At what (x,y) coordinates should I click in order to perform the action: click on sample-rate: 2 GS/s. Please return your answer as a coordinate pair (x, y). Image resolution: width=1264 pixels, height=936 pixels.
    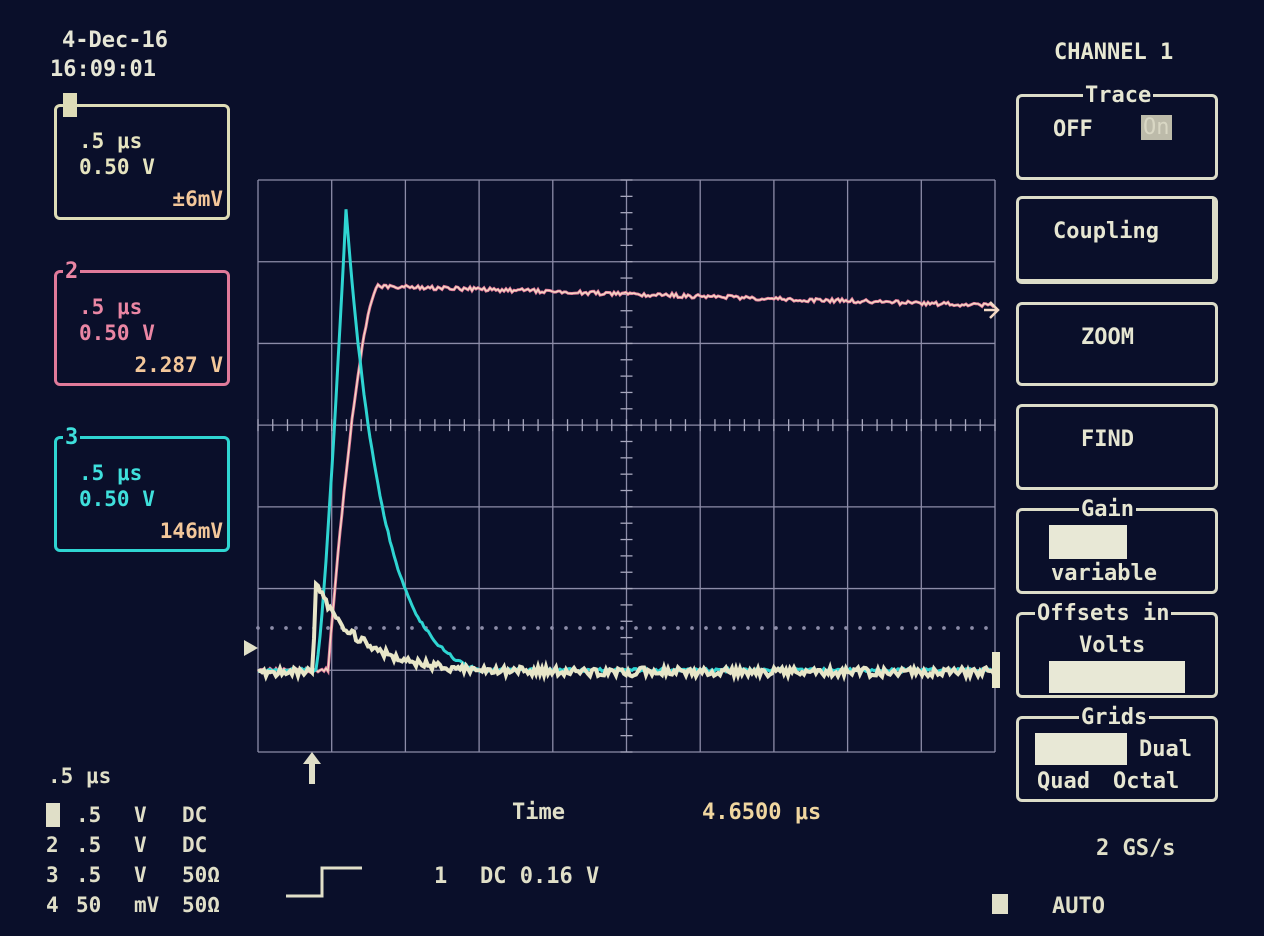
    Looking at the image, I should click on (1135, 848).